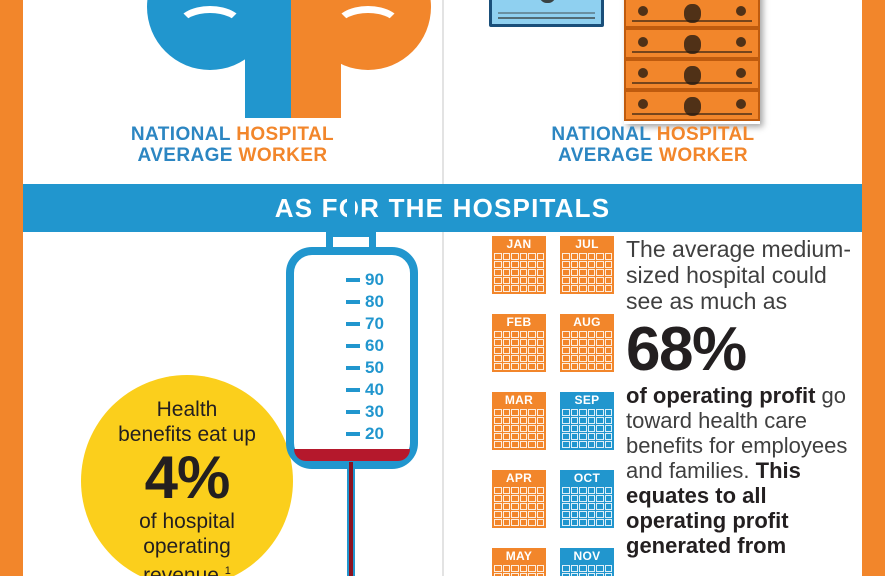  I want to click on caption-hospital: HOSPITAL, so click(705, 134).